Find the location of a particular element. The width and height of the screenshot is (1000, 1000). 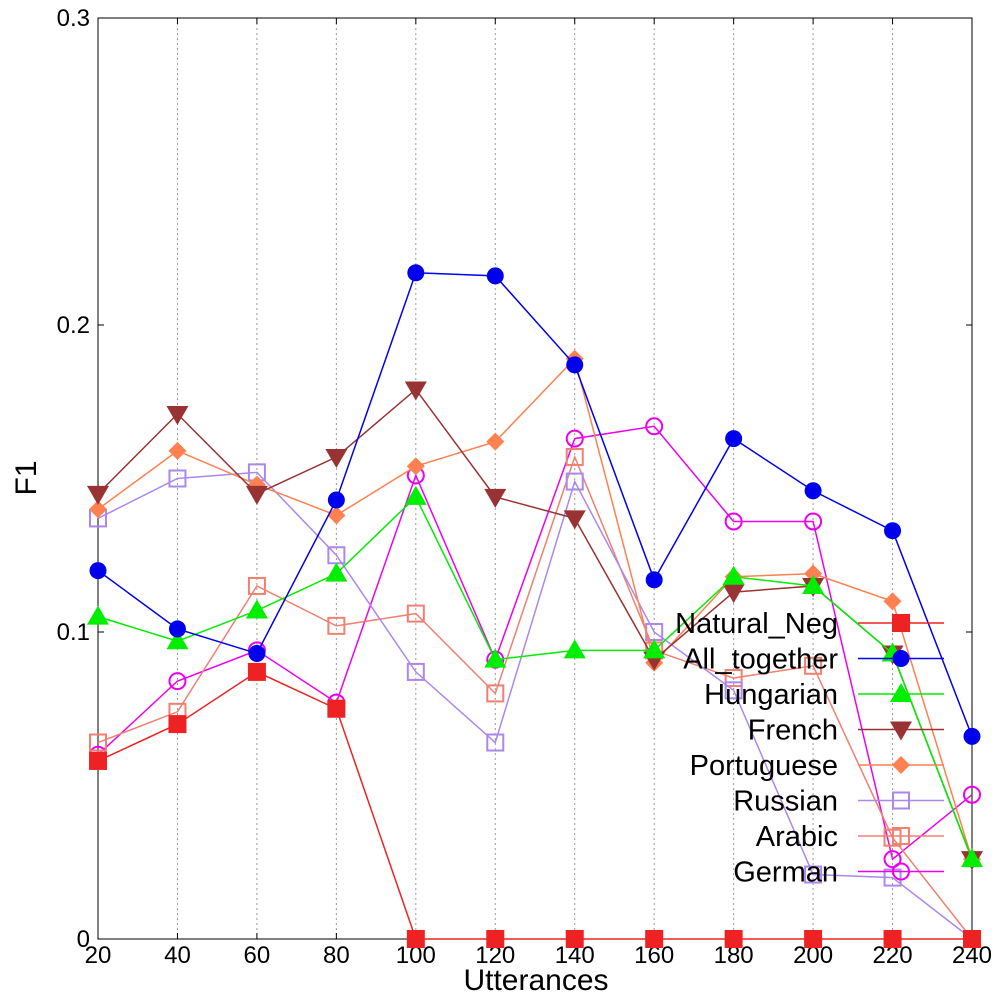

x-tick-label-20: 20 is located at coordinates (98, 955).